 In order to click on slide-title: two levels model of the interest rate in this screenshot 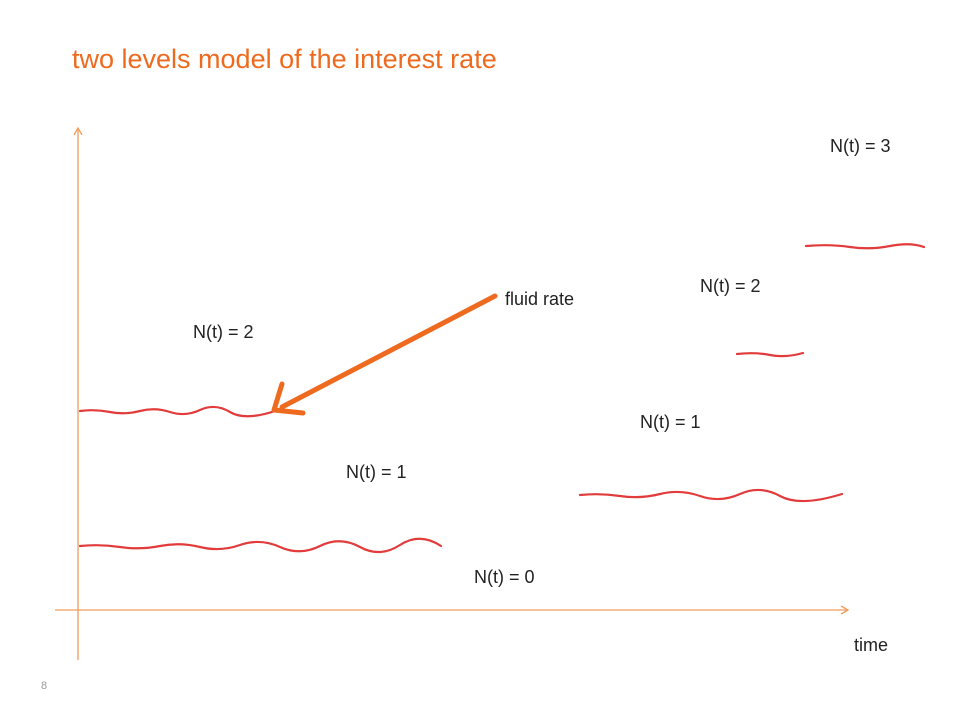, I will do `click(284, 59)`.